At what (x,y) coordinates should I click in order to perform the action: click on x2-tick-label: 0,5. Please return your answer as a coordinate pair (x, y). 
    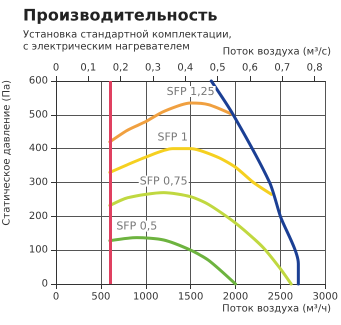
    Looking at the image, I should click on (218, 68).